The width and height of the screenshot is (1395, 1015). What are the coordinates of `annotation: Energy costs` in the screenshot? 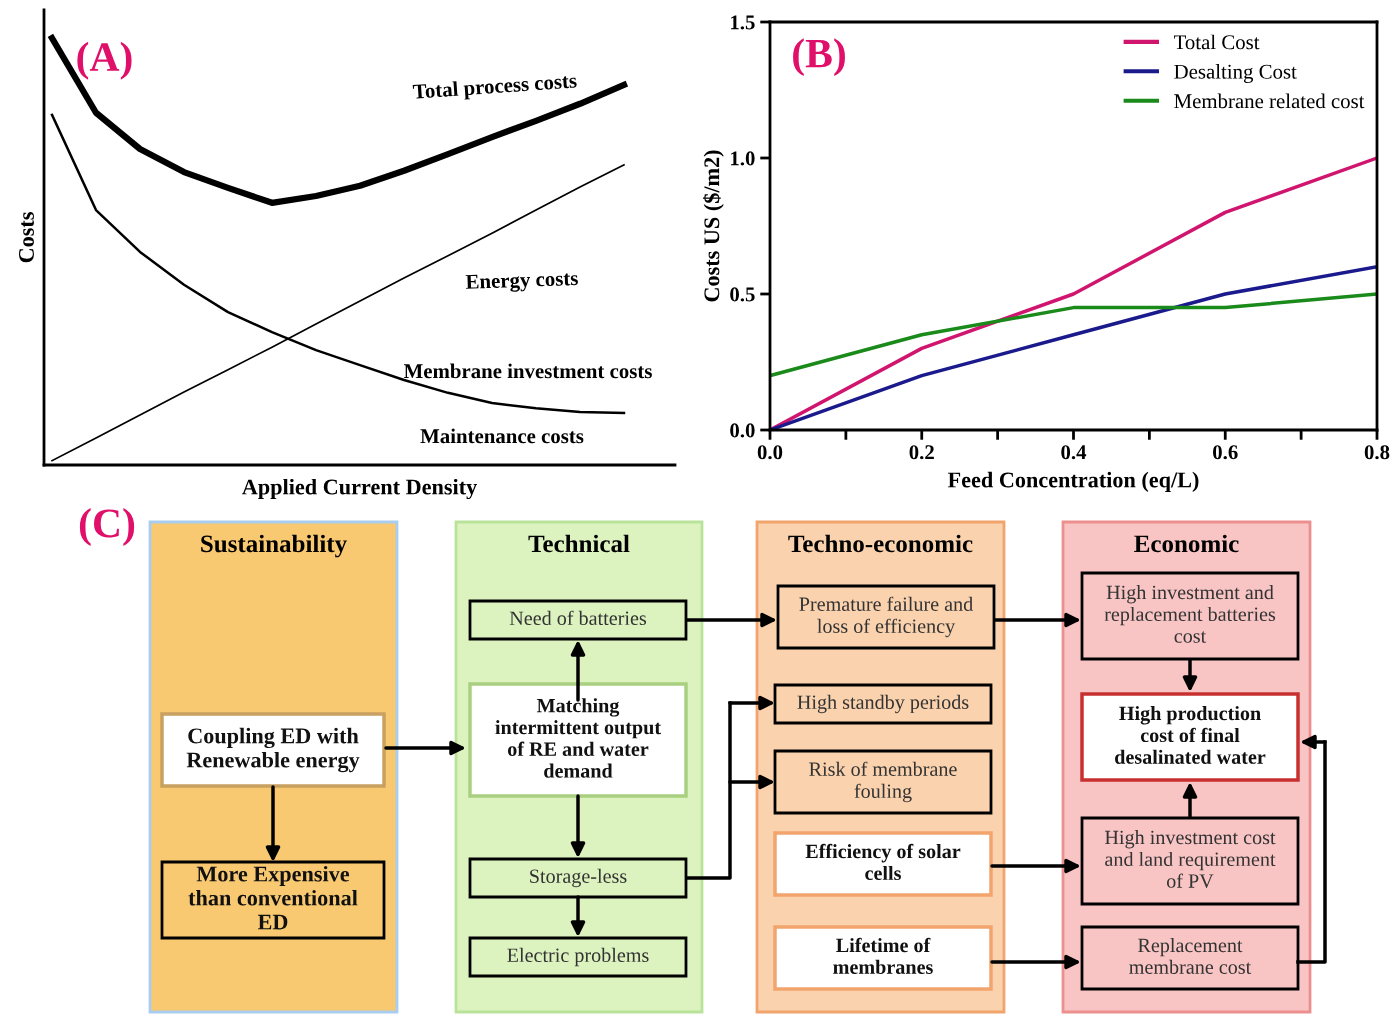 It's located at (522, 282).